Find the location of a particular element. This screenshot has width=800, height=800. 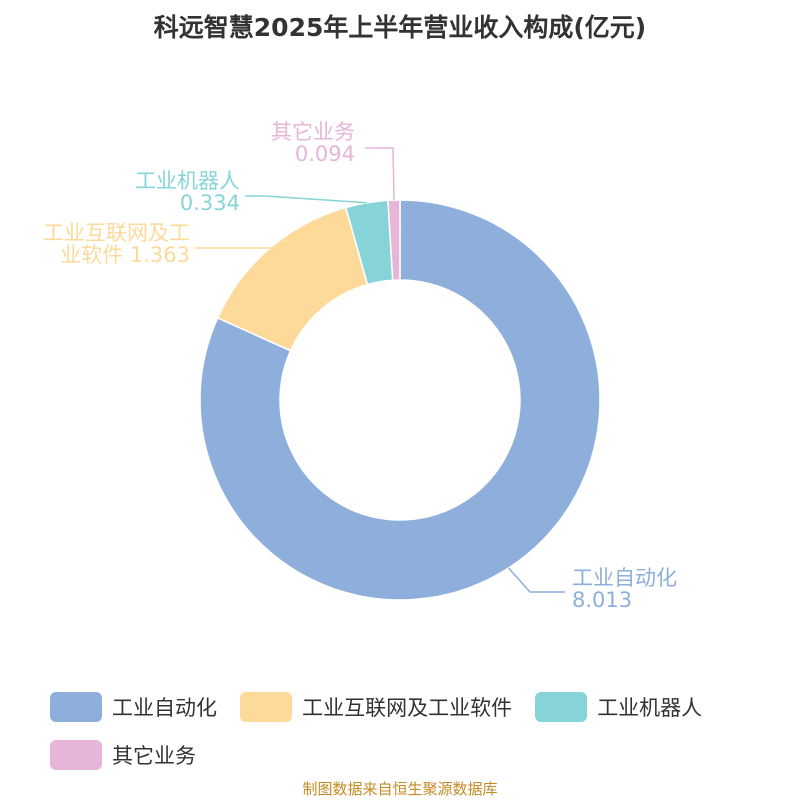

legend-label: 工业互联网及工业软件 is located at coordinates (407, 708).